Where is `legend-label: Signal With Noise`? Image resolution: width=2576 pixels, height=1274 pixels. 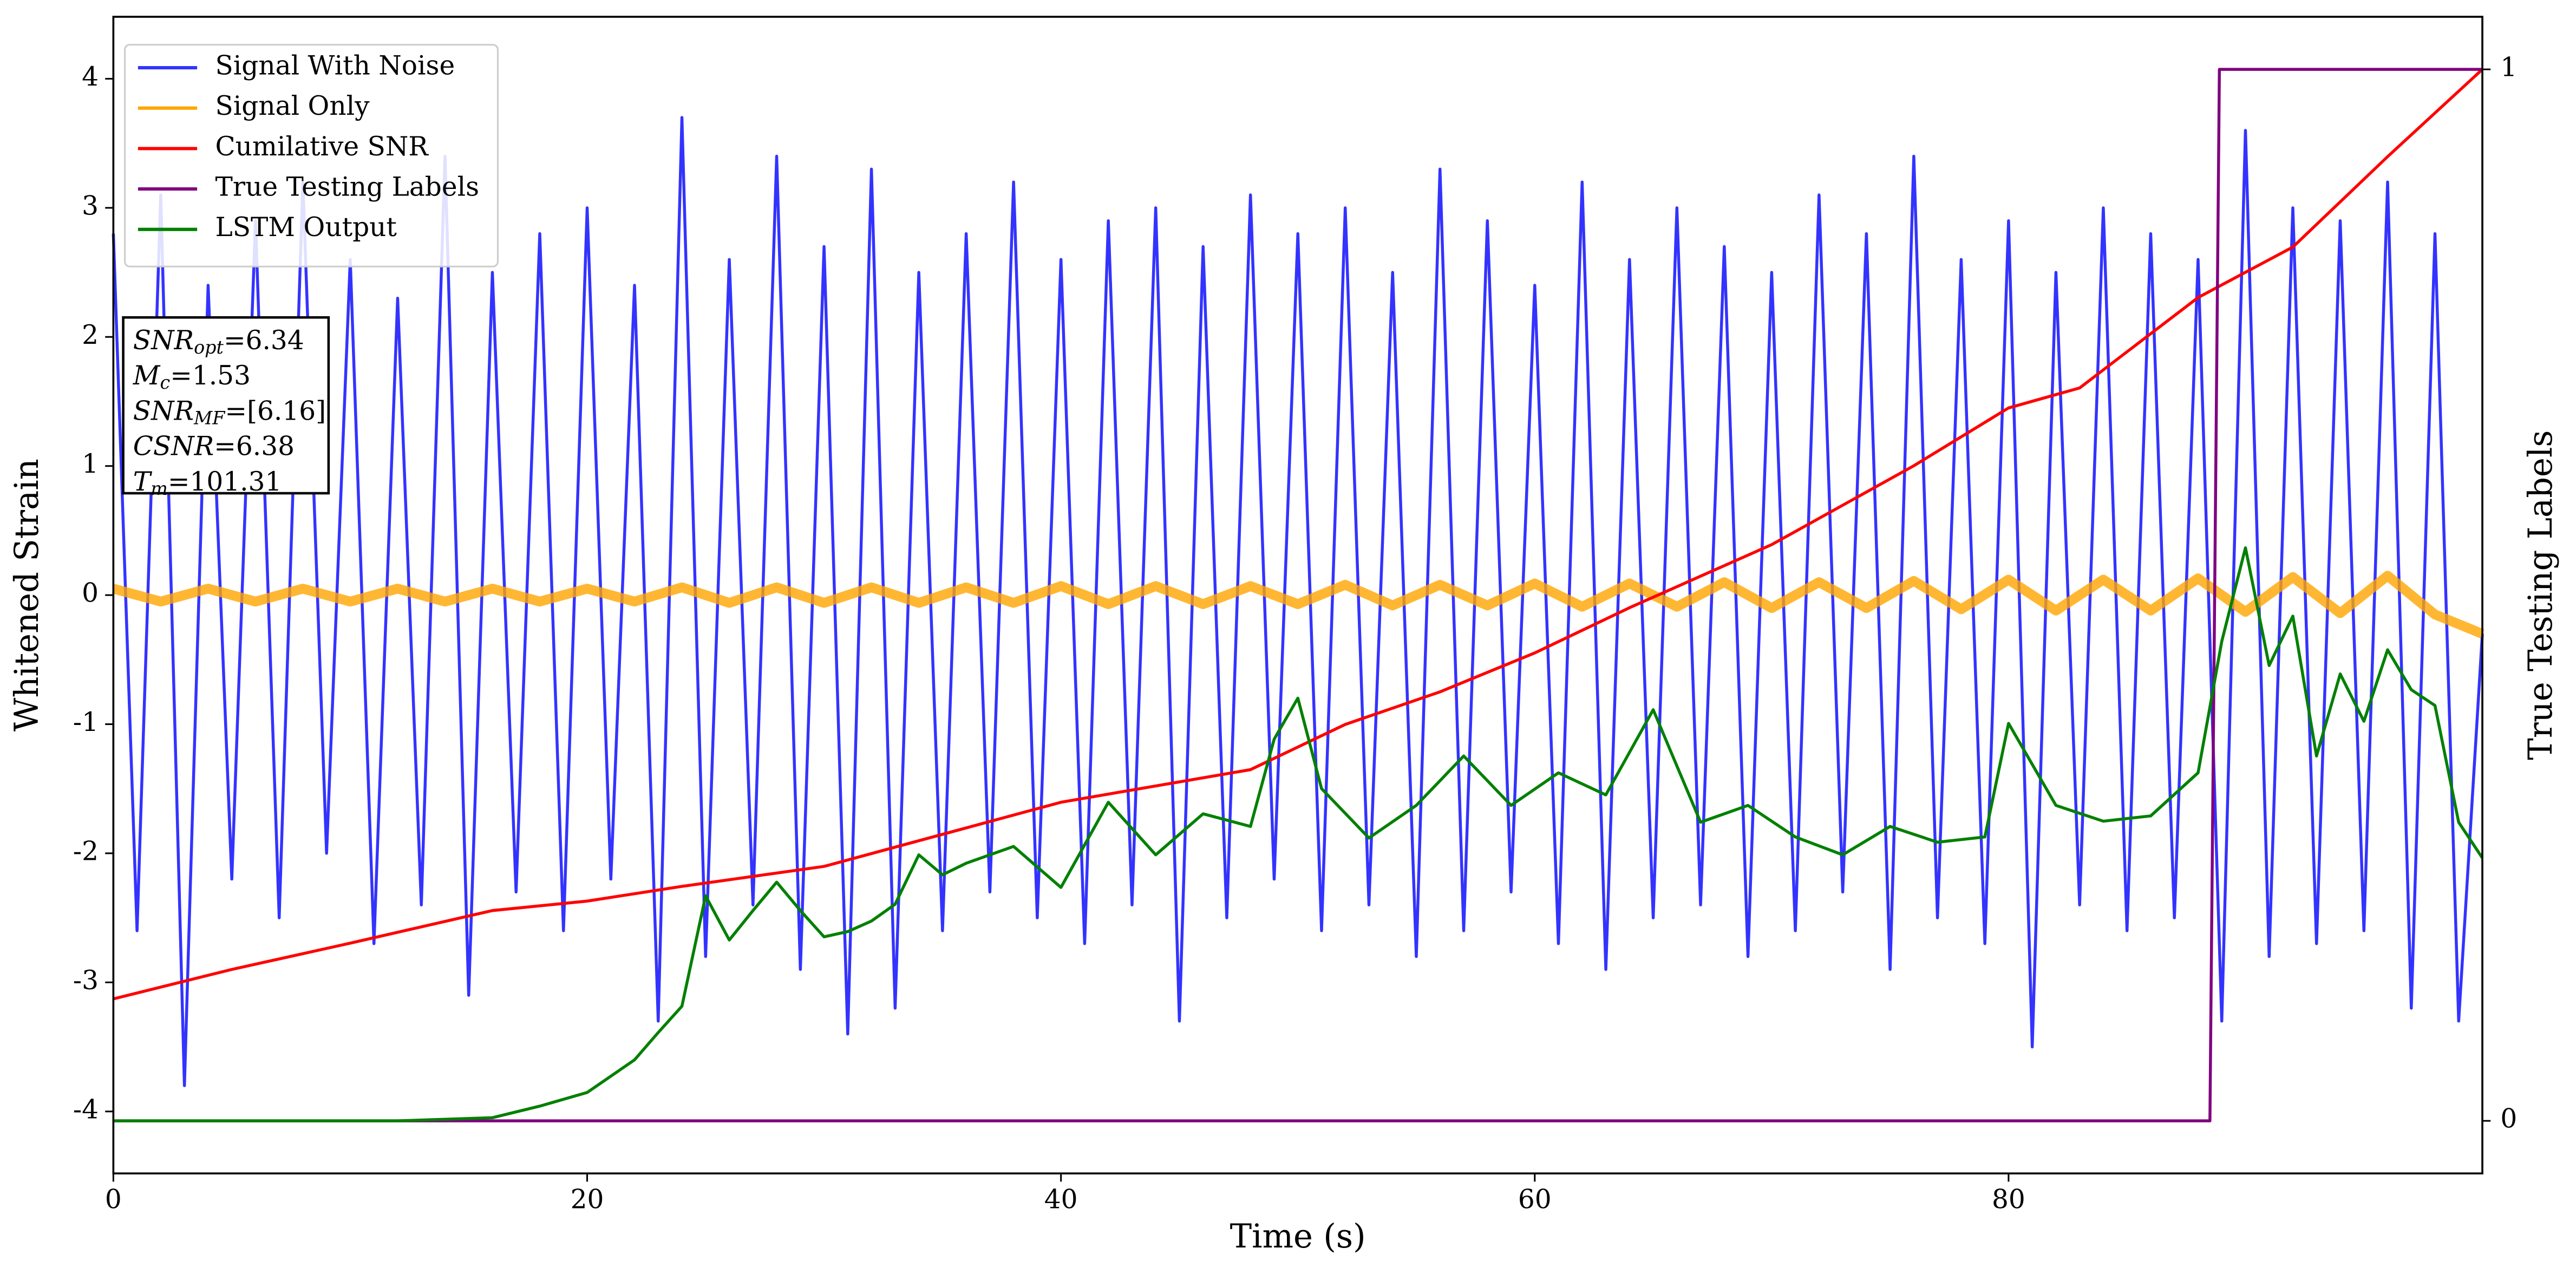
legend-label: Signal With Noise is located at coordinates (335, 66).